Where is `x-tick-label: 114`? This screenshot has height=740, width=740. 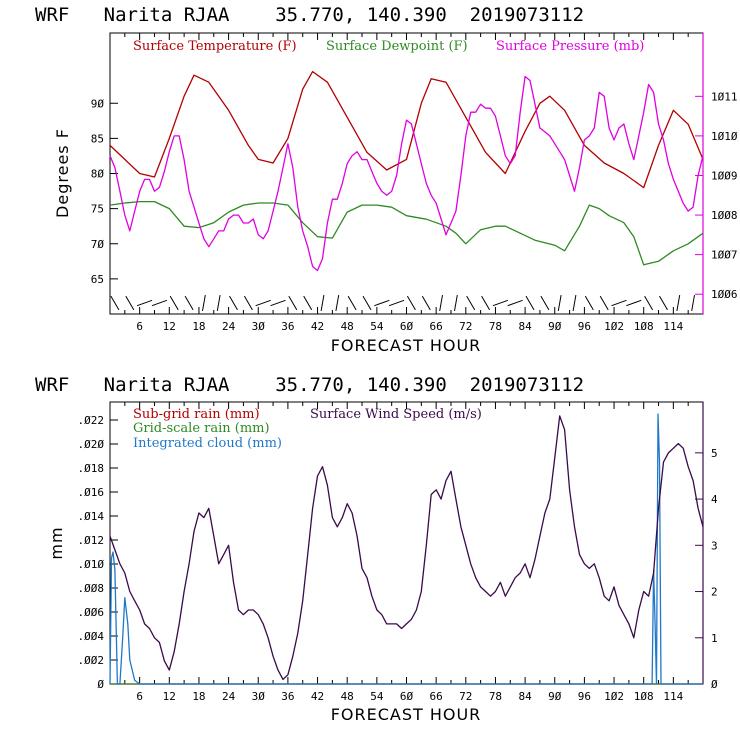 x-tick-label: 114 is located at coordinates (673, 326).